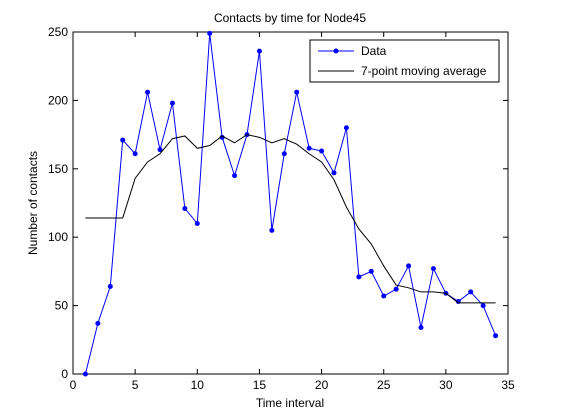 This screenshot has width=561, height=420. What do you see at coordinates (62, 306) in the screenshot?
I see `y-tick-label: 50` at bounding box center [62, 306].